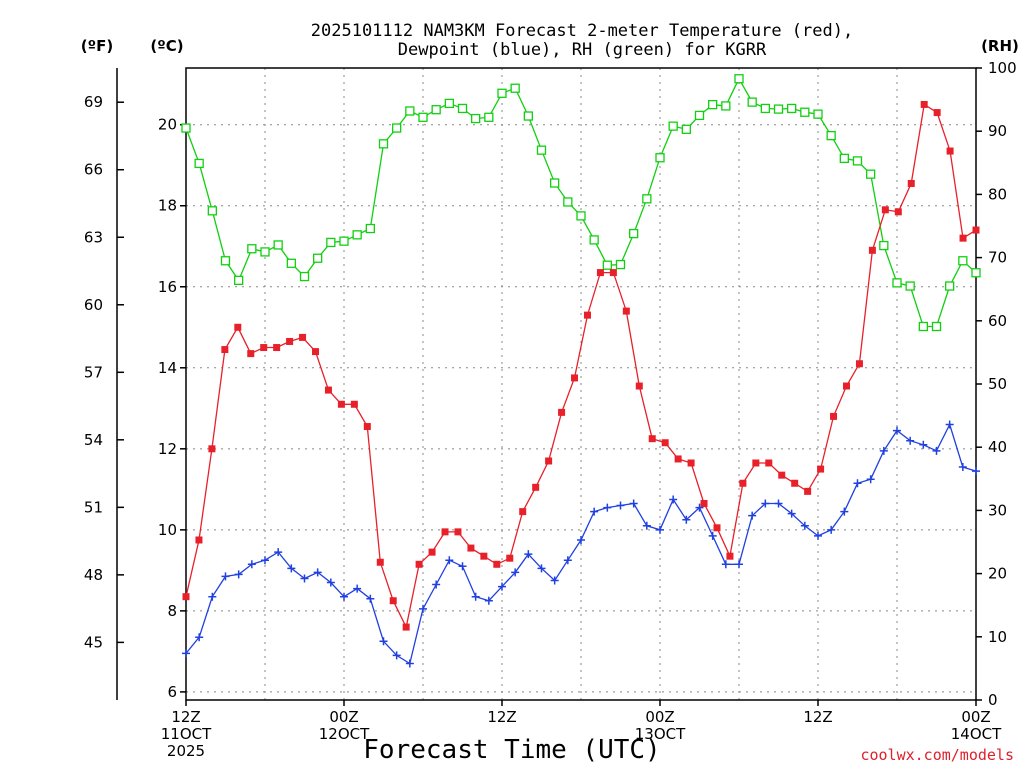 The image size is (1024, 768). Describe the element at coordinates (997, 131) in the screenshot. I see `rh-tick-label: 90` at that location.